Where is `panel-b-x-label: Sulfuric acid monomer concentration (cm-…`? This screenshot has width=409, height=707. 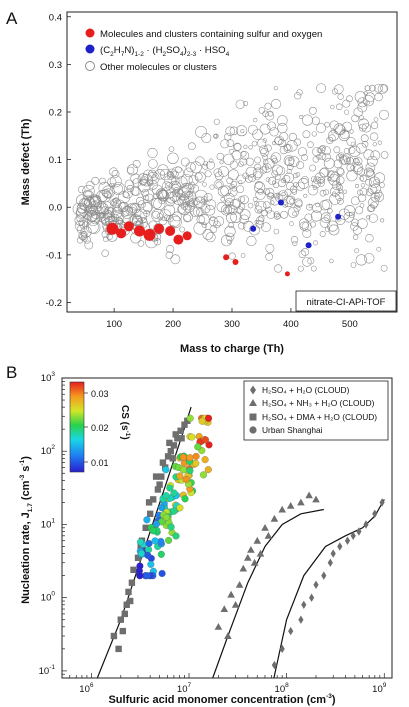
panel-b-x-label: Sulfuric acid monomer concentration (cm-… is located at coordinates (221, 699).